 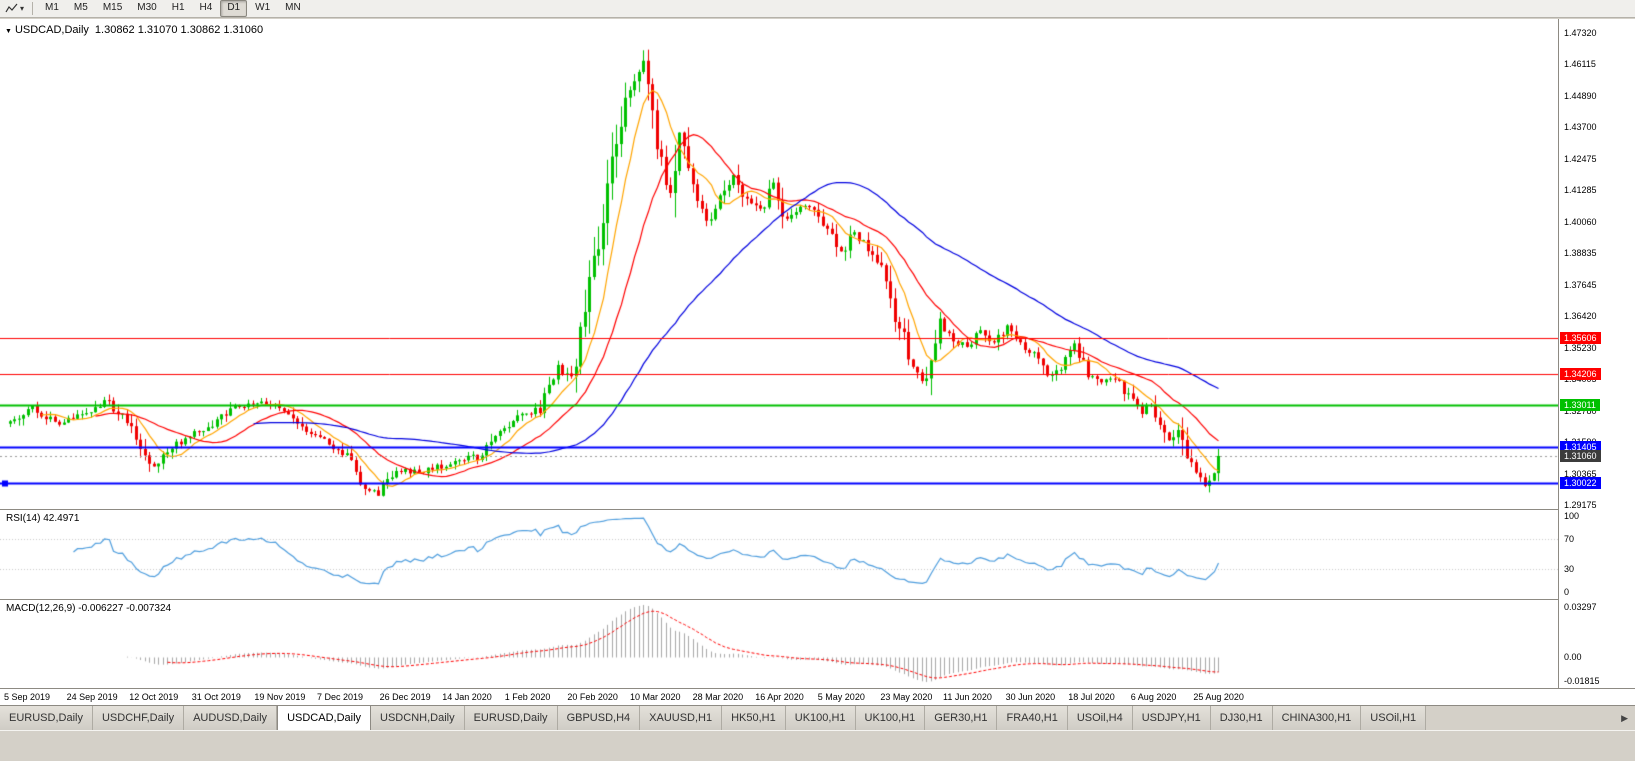 I want to click on rsi-panel-splitter, so click(x=817, y=509).